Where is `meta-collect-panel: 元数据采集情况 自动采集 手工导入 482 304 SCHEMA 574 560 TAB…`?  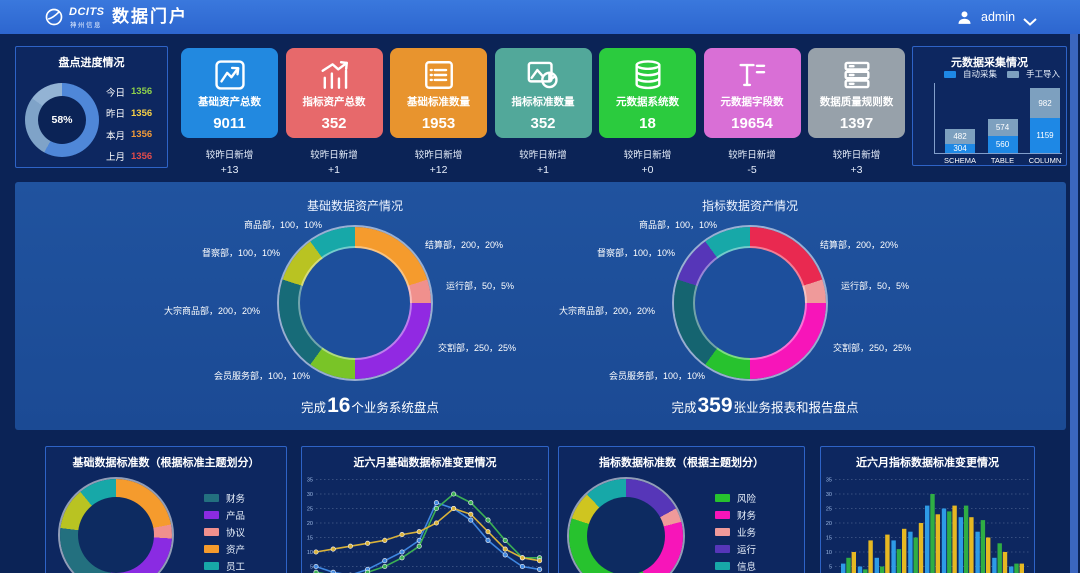 meta-collect-panel: 元数据采集情况 自动采集 手工导入 482 304 SCHEMA 574 560 TAB… is located at coordinates (989, 106).